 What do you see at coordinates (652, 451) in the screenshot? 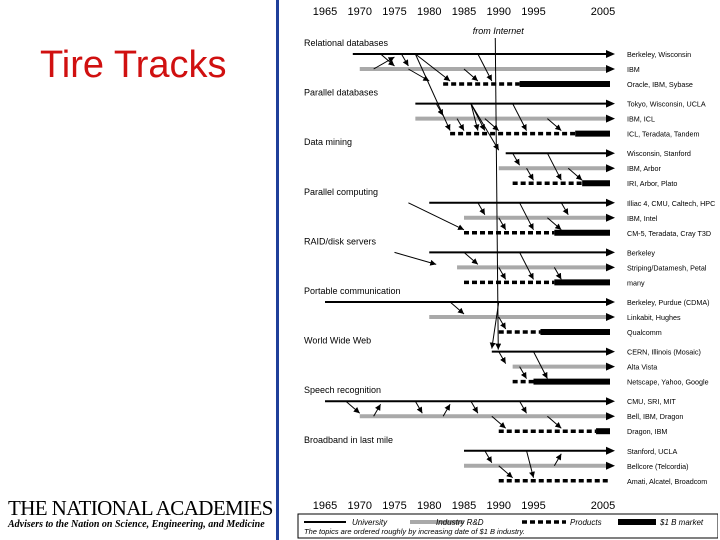
I see `track-label: Stanford, UCLA` at bounding box center [652, 451].